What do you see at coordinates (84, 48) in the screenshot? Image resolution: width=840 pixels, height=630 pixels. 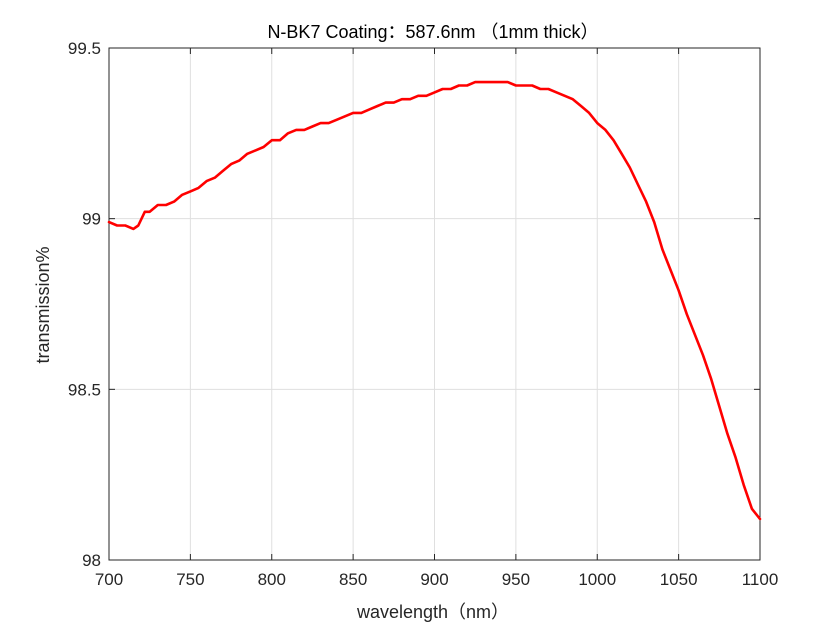 I see `y-tick-label: 99.5` at bounding box center [84, 48].